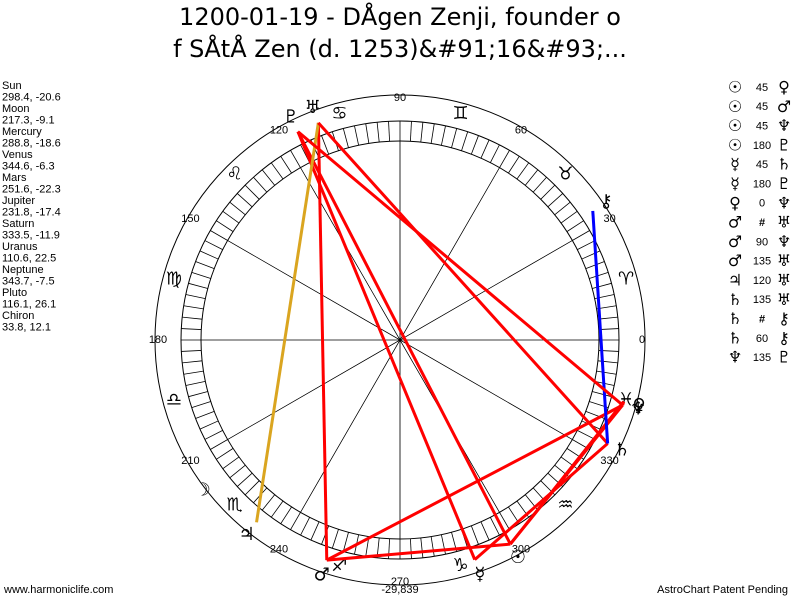 Image resolution: width=800 pixels, height=604 pixels. Describe the element at coordinates (784, 164) in the screenshot. I see `aspect-to: ♄` at that location.